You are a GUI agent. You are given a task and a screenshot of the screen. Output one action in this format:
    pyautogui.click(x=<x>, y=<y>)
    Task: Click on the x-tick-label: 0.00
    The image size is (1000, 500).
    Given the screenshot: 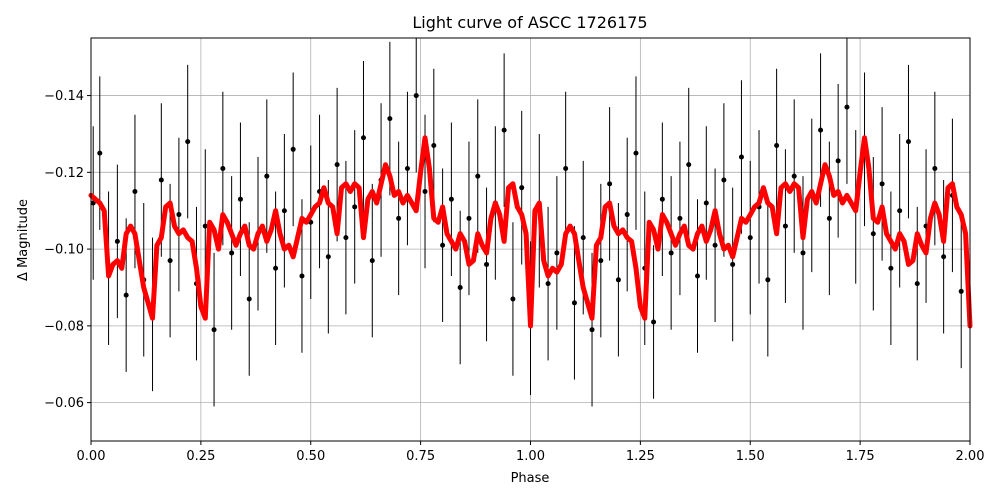 What is the action you would take?
    pyautogui.click(x=91, y=456)
    